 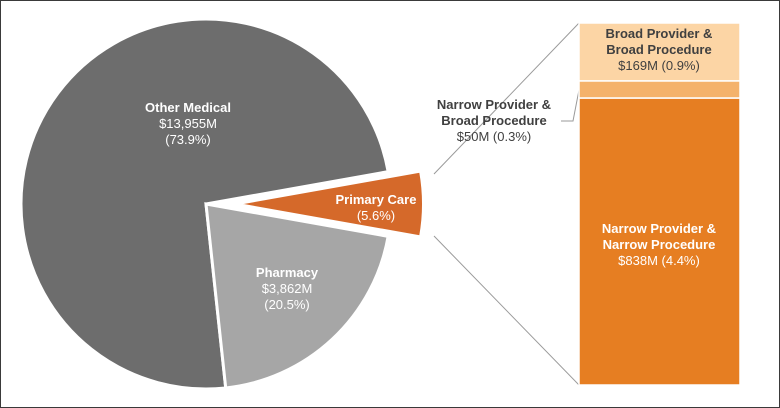 I want to click on pie-slice-pharmacy, so click(x=297, y=296).